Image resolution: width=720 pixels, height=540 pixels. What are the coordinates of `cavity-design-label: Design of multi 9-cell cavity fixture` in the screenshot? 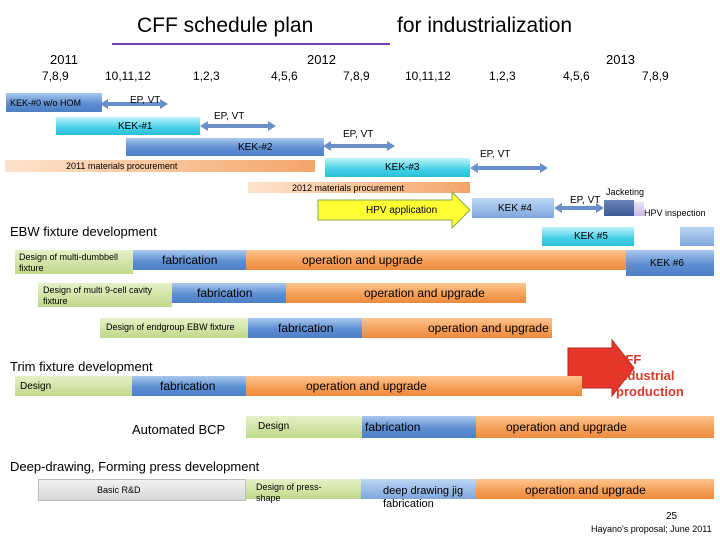 It's located at (98, 295).